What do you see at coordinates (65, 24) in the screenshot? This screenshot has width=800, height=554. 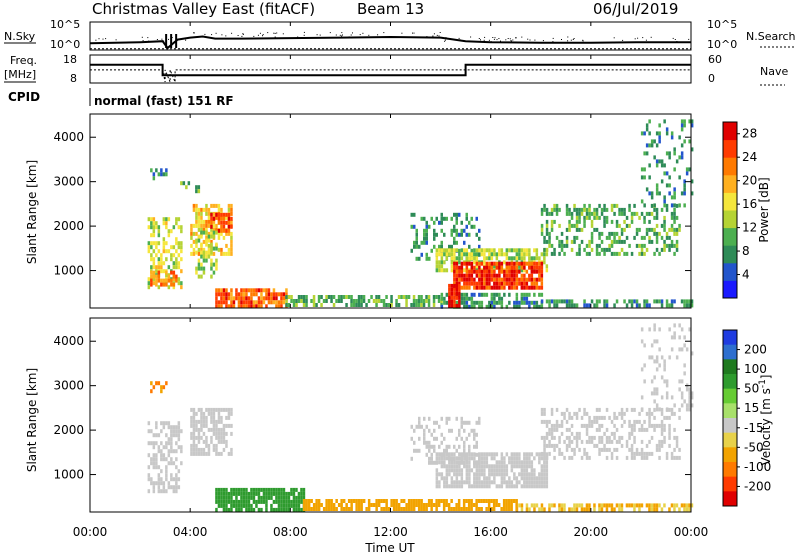 I see `nsky-tick-top-left: 10^5` at bounding box center [65, 24].